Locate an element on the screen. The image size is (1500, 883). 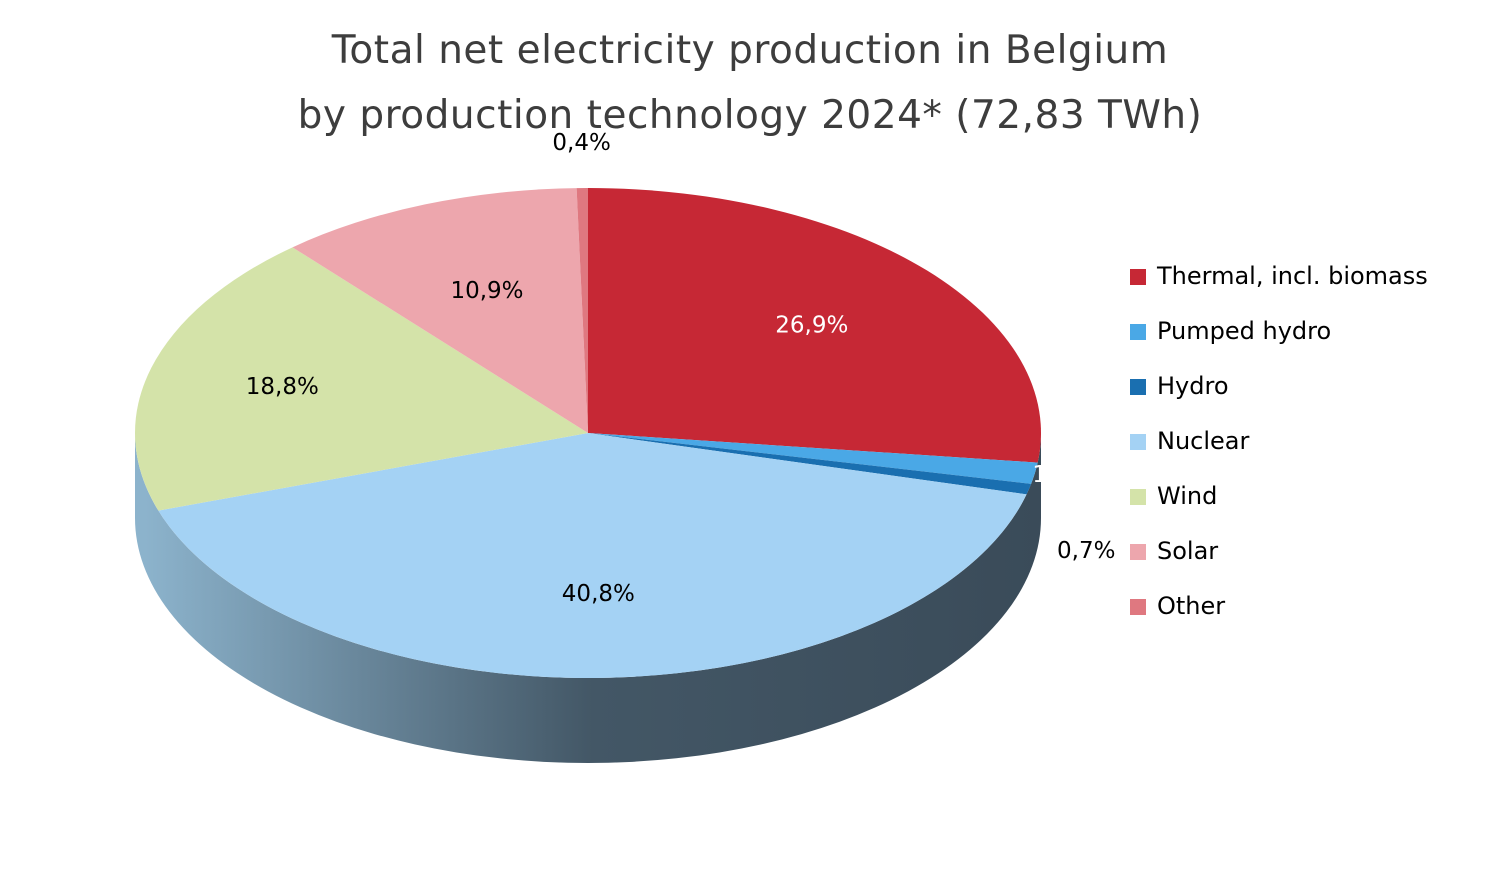
legend-label: Solar is located at coordinates (1188, 551).